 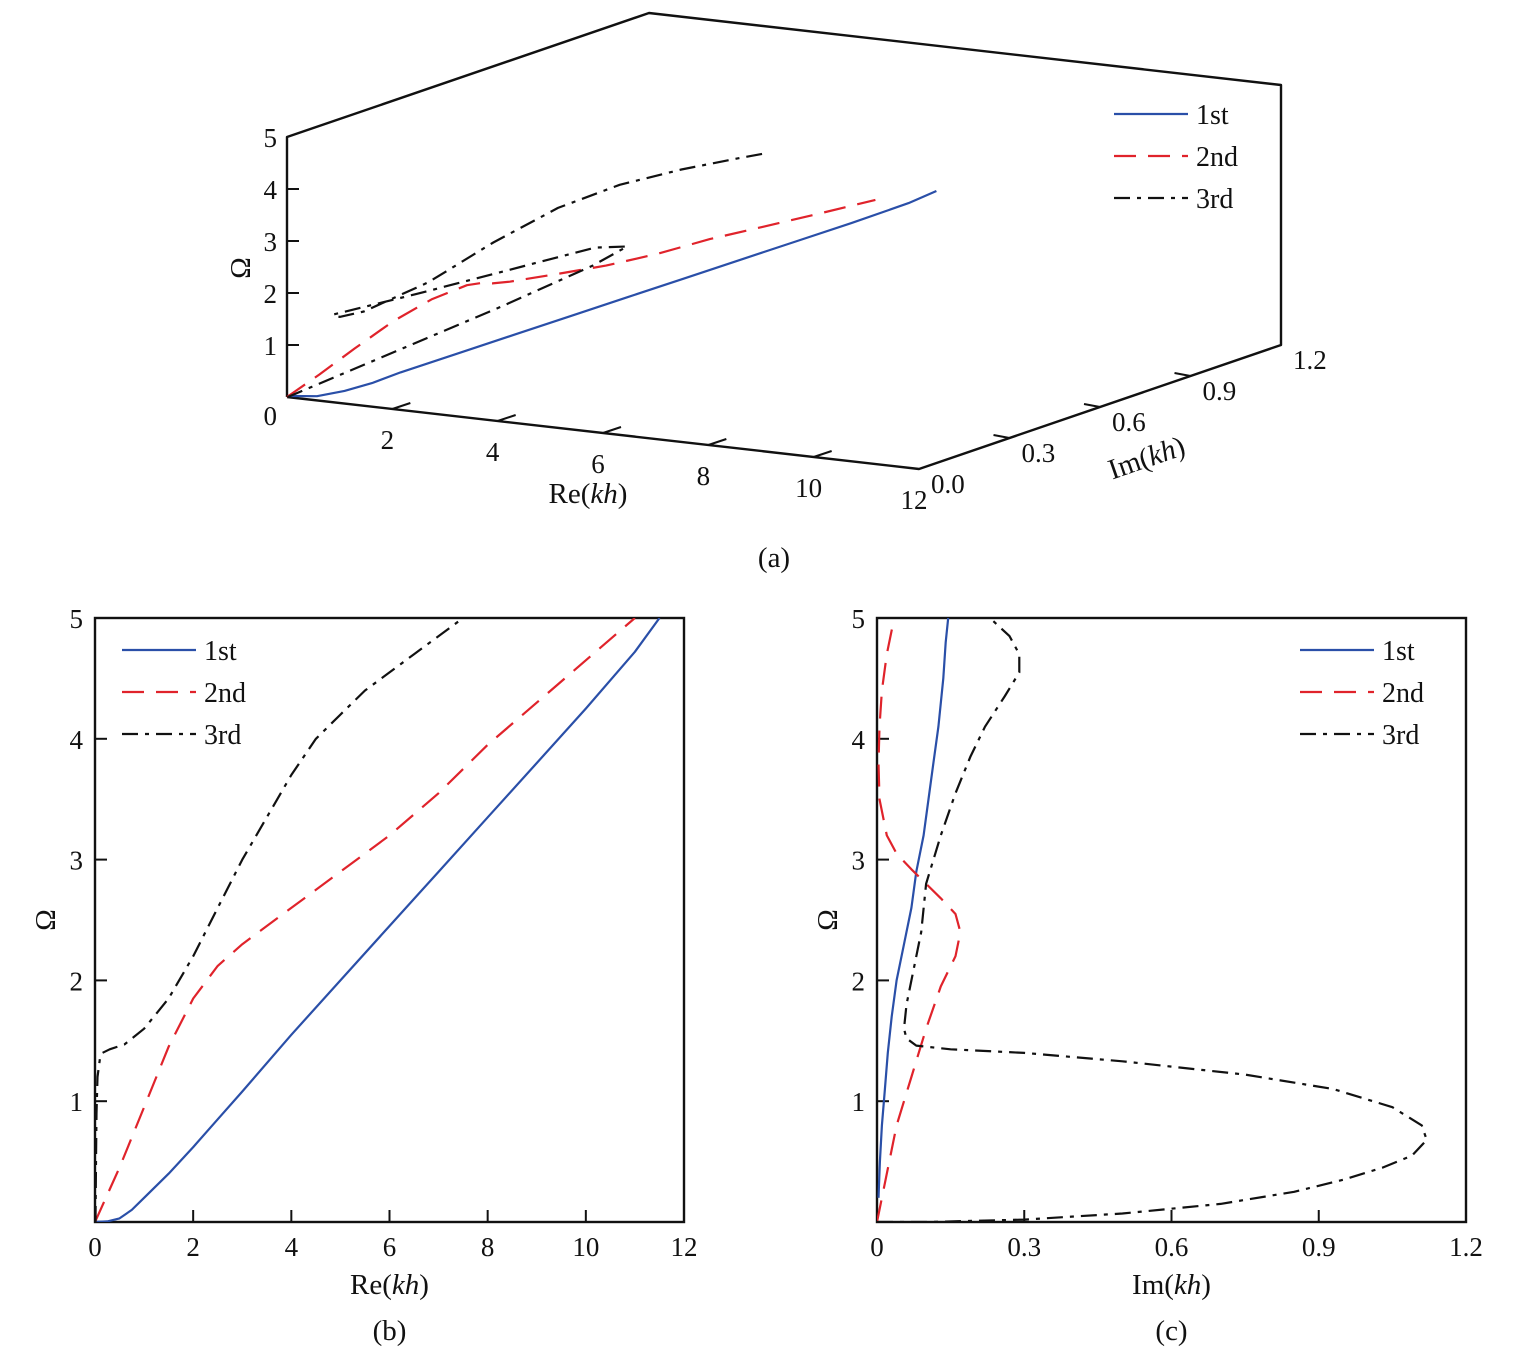 I want to click on x-tick-label: 4, so click(x=292, y=1247).